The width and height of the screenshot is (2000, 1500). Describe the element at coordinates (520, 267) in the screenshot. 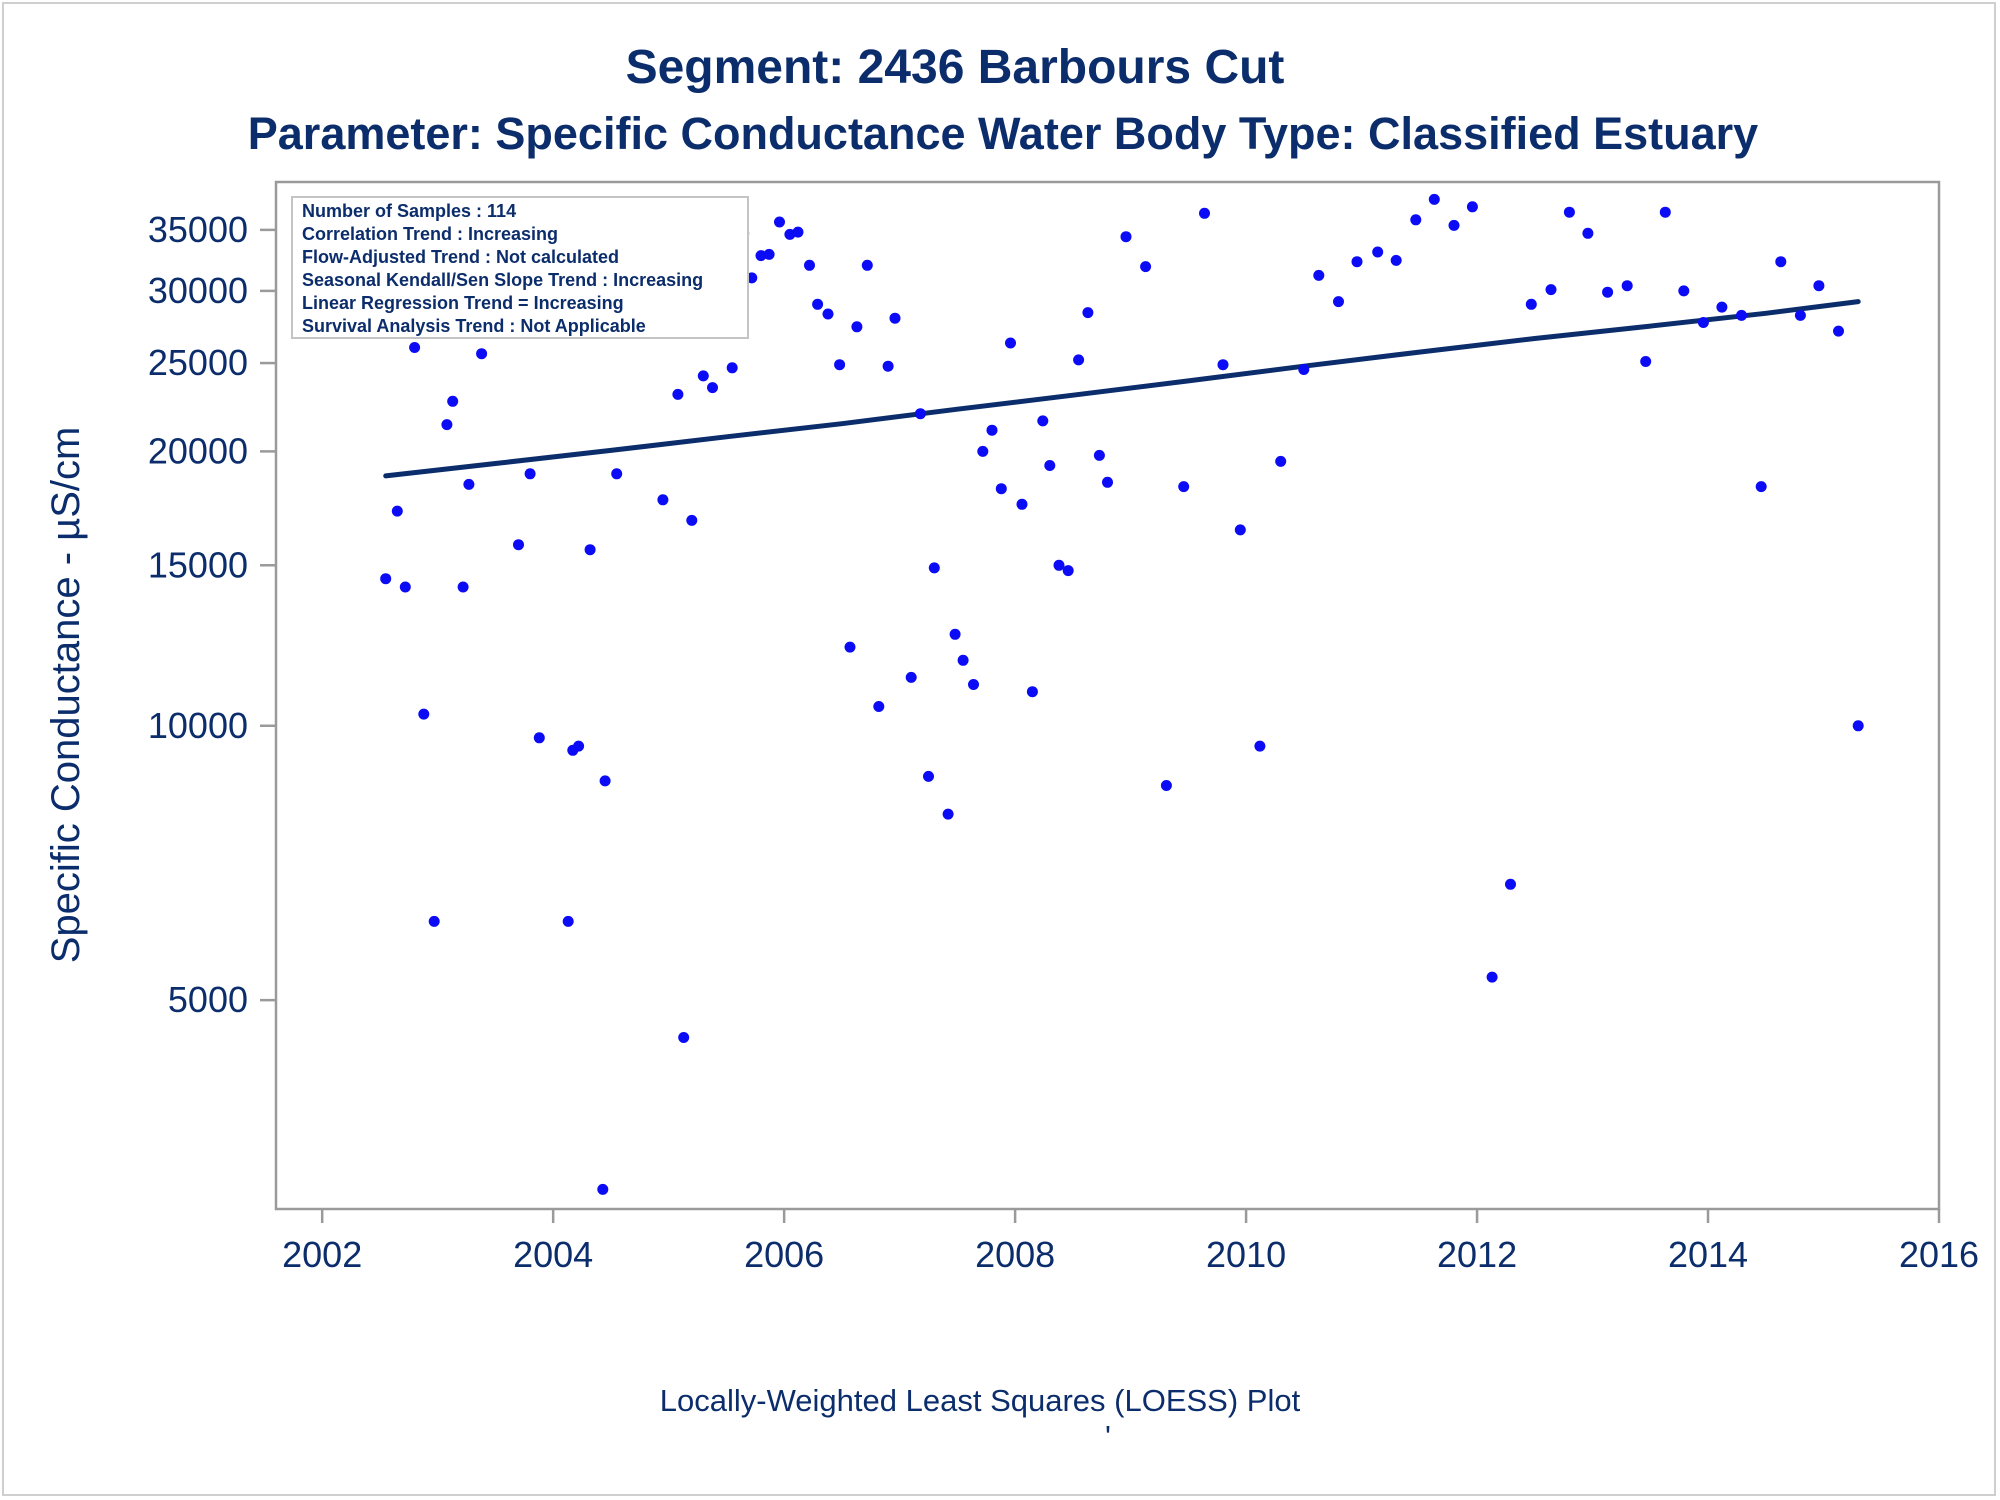

I see `stats-box` at that location.